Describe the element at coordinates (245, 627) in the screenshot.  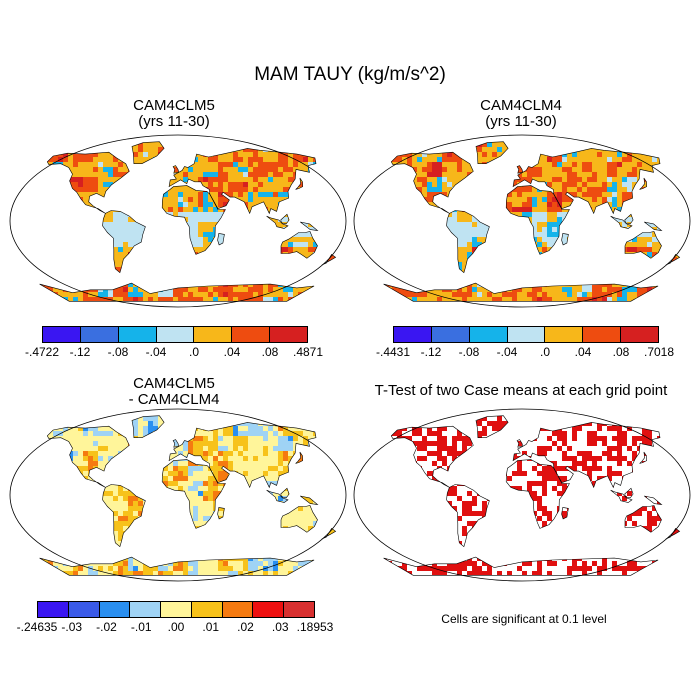
I see `colorbar-tick-label: .02` at that location.